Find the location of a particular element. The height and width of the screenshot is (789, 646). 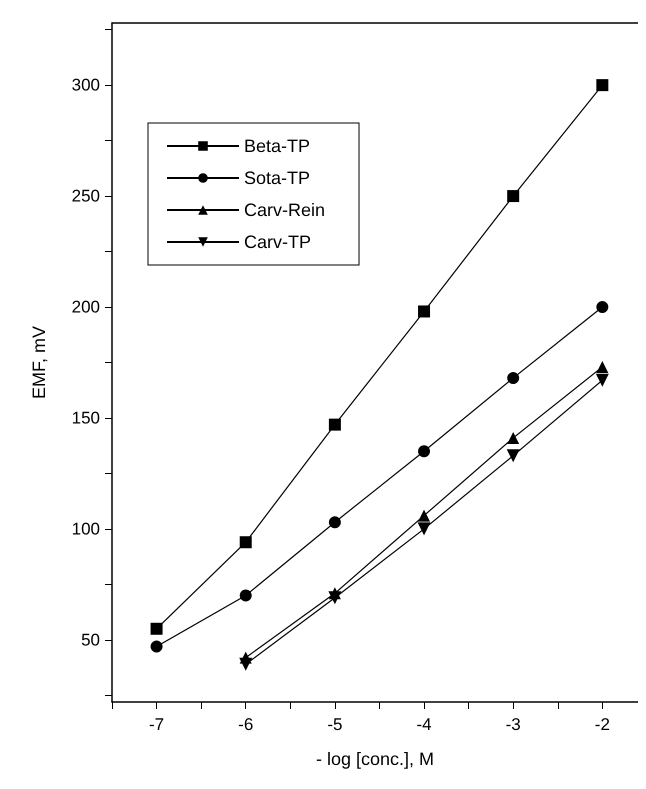

legend-label: Carv-Rein is located at coordinates (285, 210).